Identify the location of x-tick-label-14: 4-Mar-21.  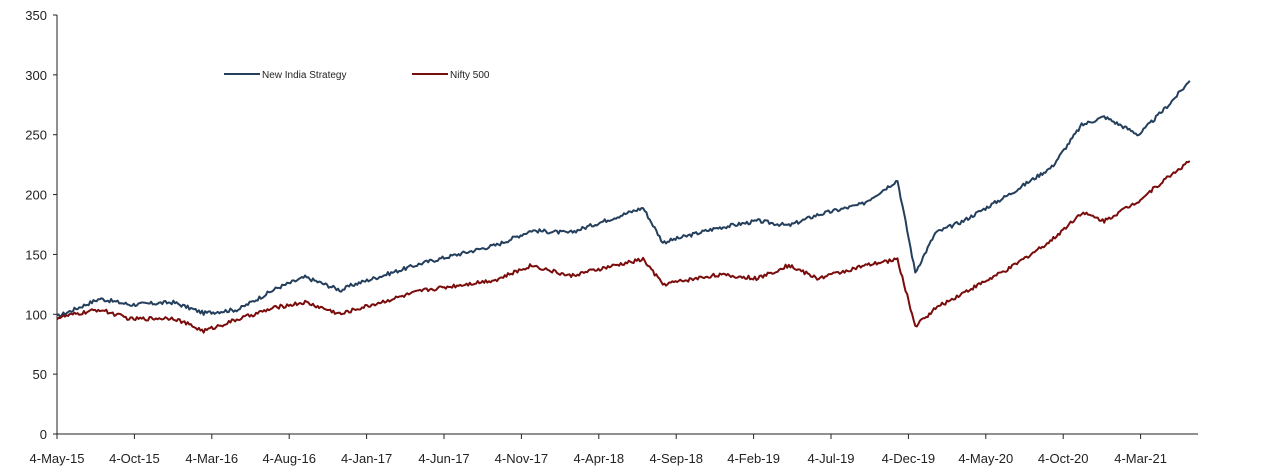
(1140, 458).